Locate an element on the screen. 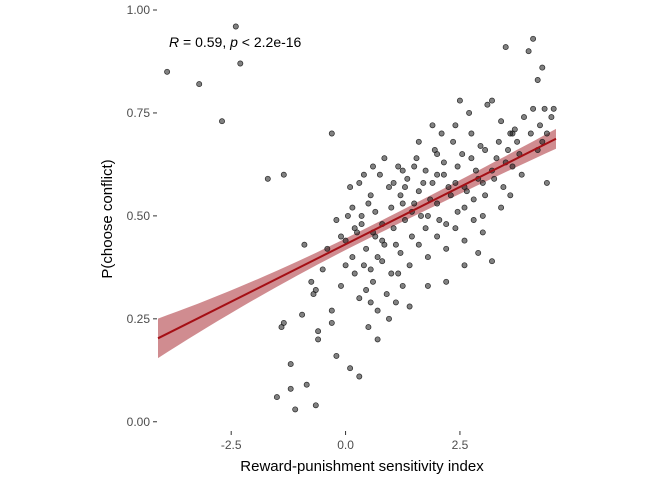  y-tick-label: 0.75 is located at coordinates (139, 113).